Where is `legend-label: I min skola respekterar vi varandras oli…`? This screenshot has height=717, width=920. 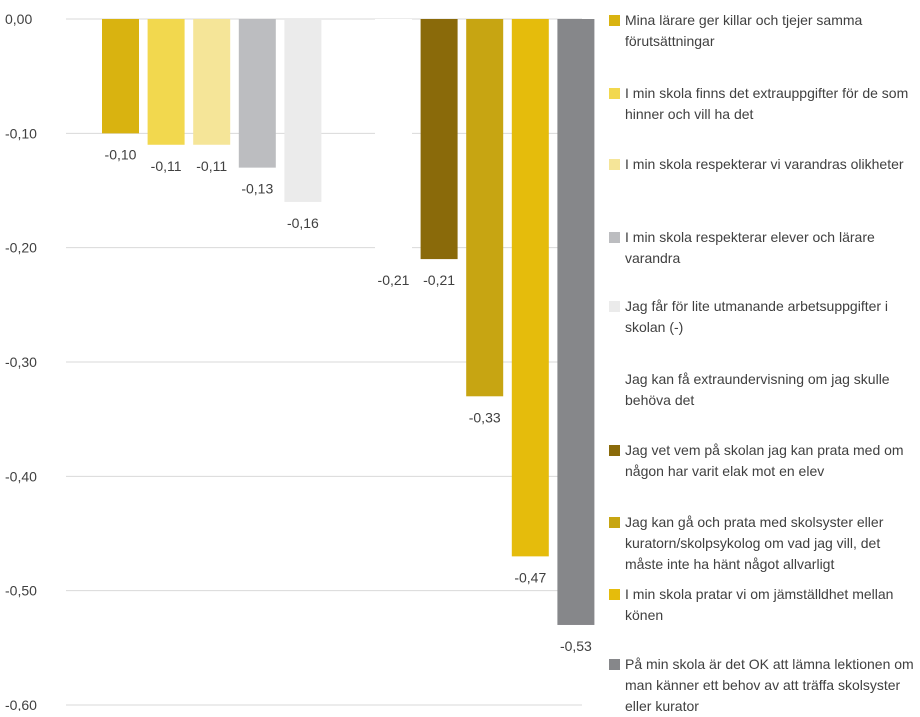
legend-label: I min skola respekterar vi varandras oli… is located at coordinates (764, 164).